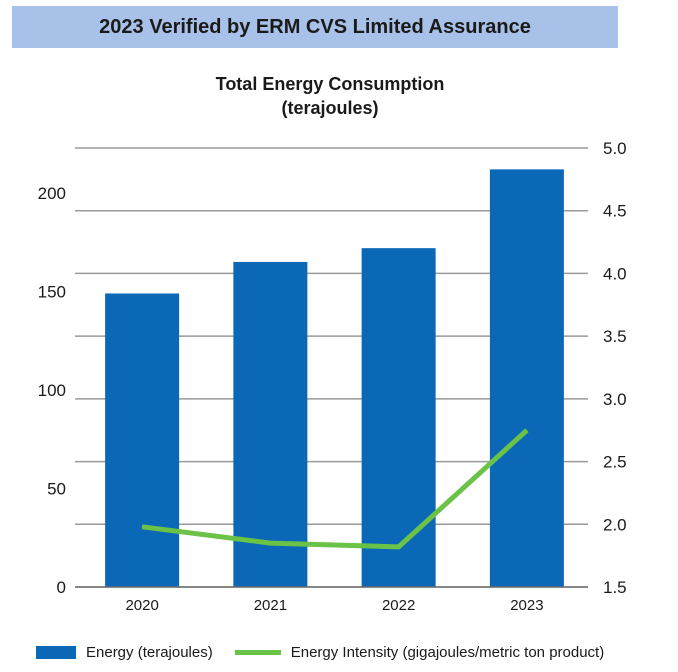 Image resolution: width=678 pixels, height=672 pixels. What do you see at coordinates (56, 489) in the screenshot?
I see `left-axis-tick-label: 50` at bounding box center [56, 489].